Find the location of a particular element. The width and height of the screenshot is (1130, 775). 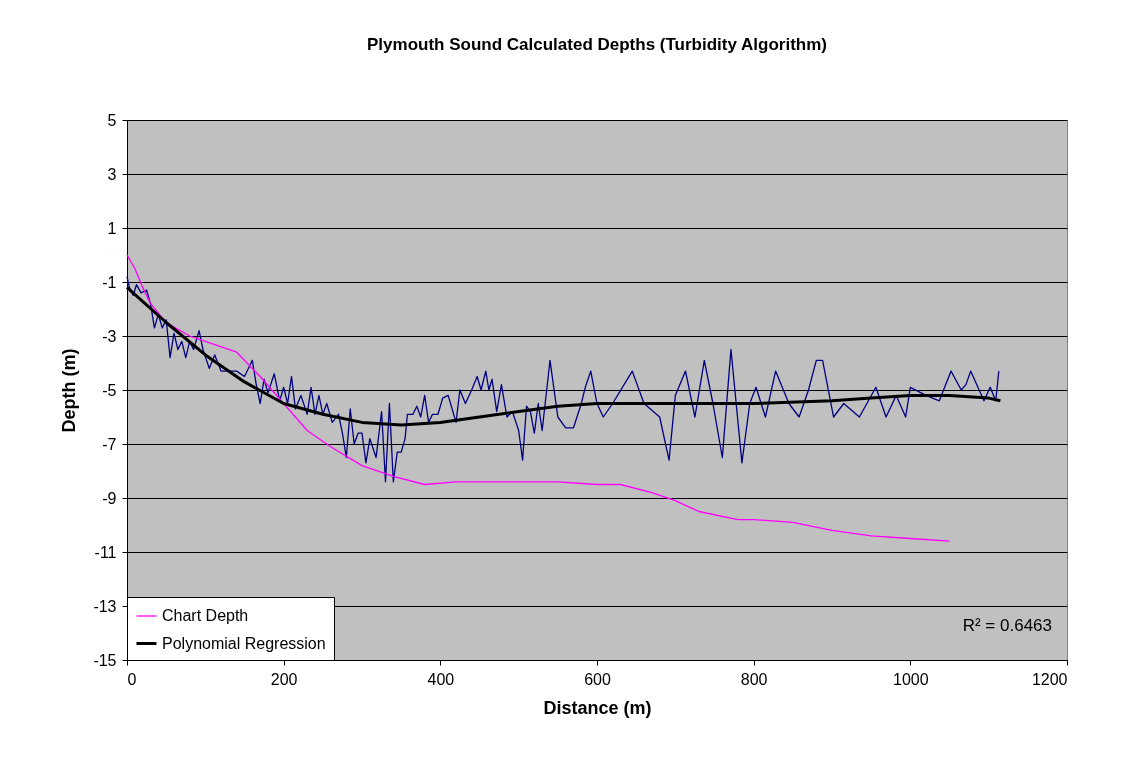

legend-label: Polynomial Regression is located at coordinates (244, 643).